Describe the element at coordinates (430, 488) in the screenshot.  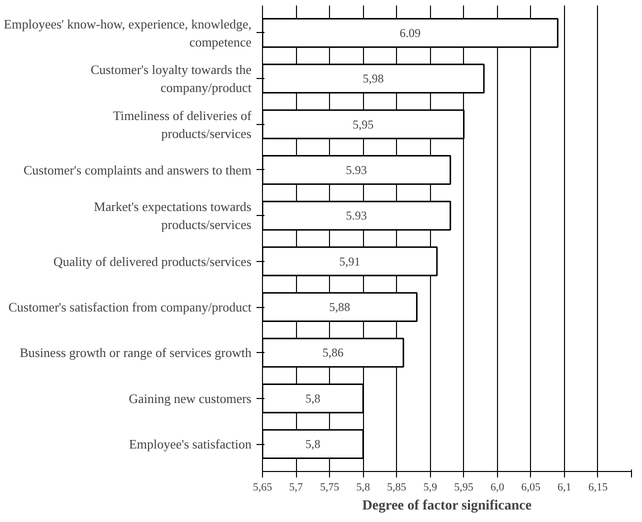
I see `x-tick-label: 5,9` at that location.